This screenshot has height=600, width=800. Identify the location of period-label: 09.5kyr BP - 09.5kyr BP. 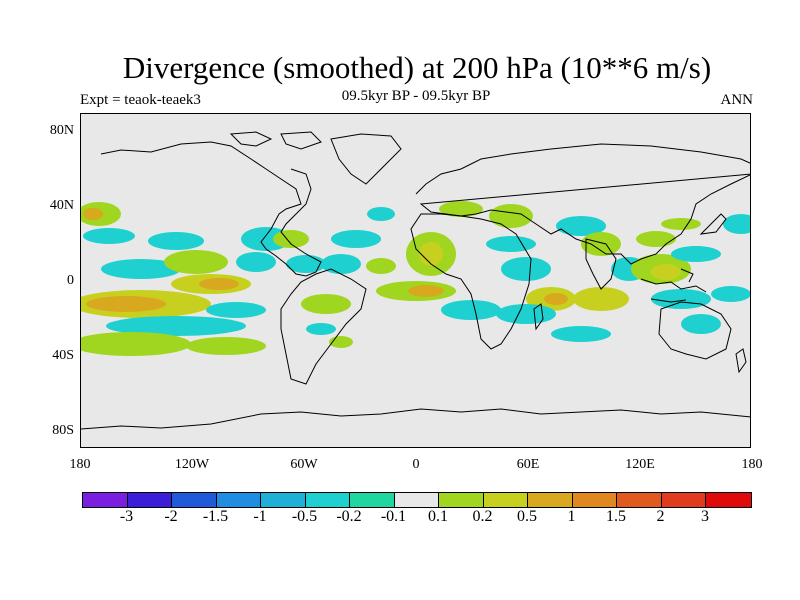
(416, 96).